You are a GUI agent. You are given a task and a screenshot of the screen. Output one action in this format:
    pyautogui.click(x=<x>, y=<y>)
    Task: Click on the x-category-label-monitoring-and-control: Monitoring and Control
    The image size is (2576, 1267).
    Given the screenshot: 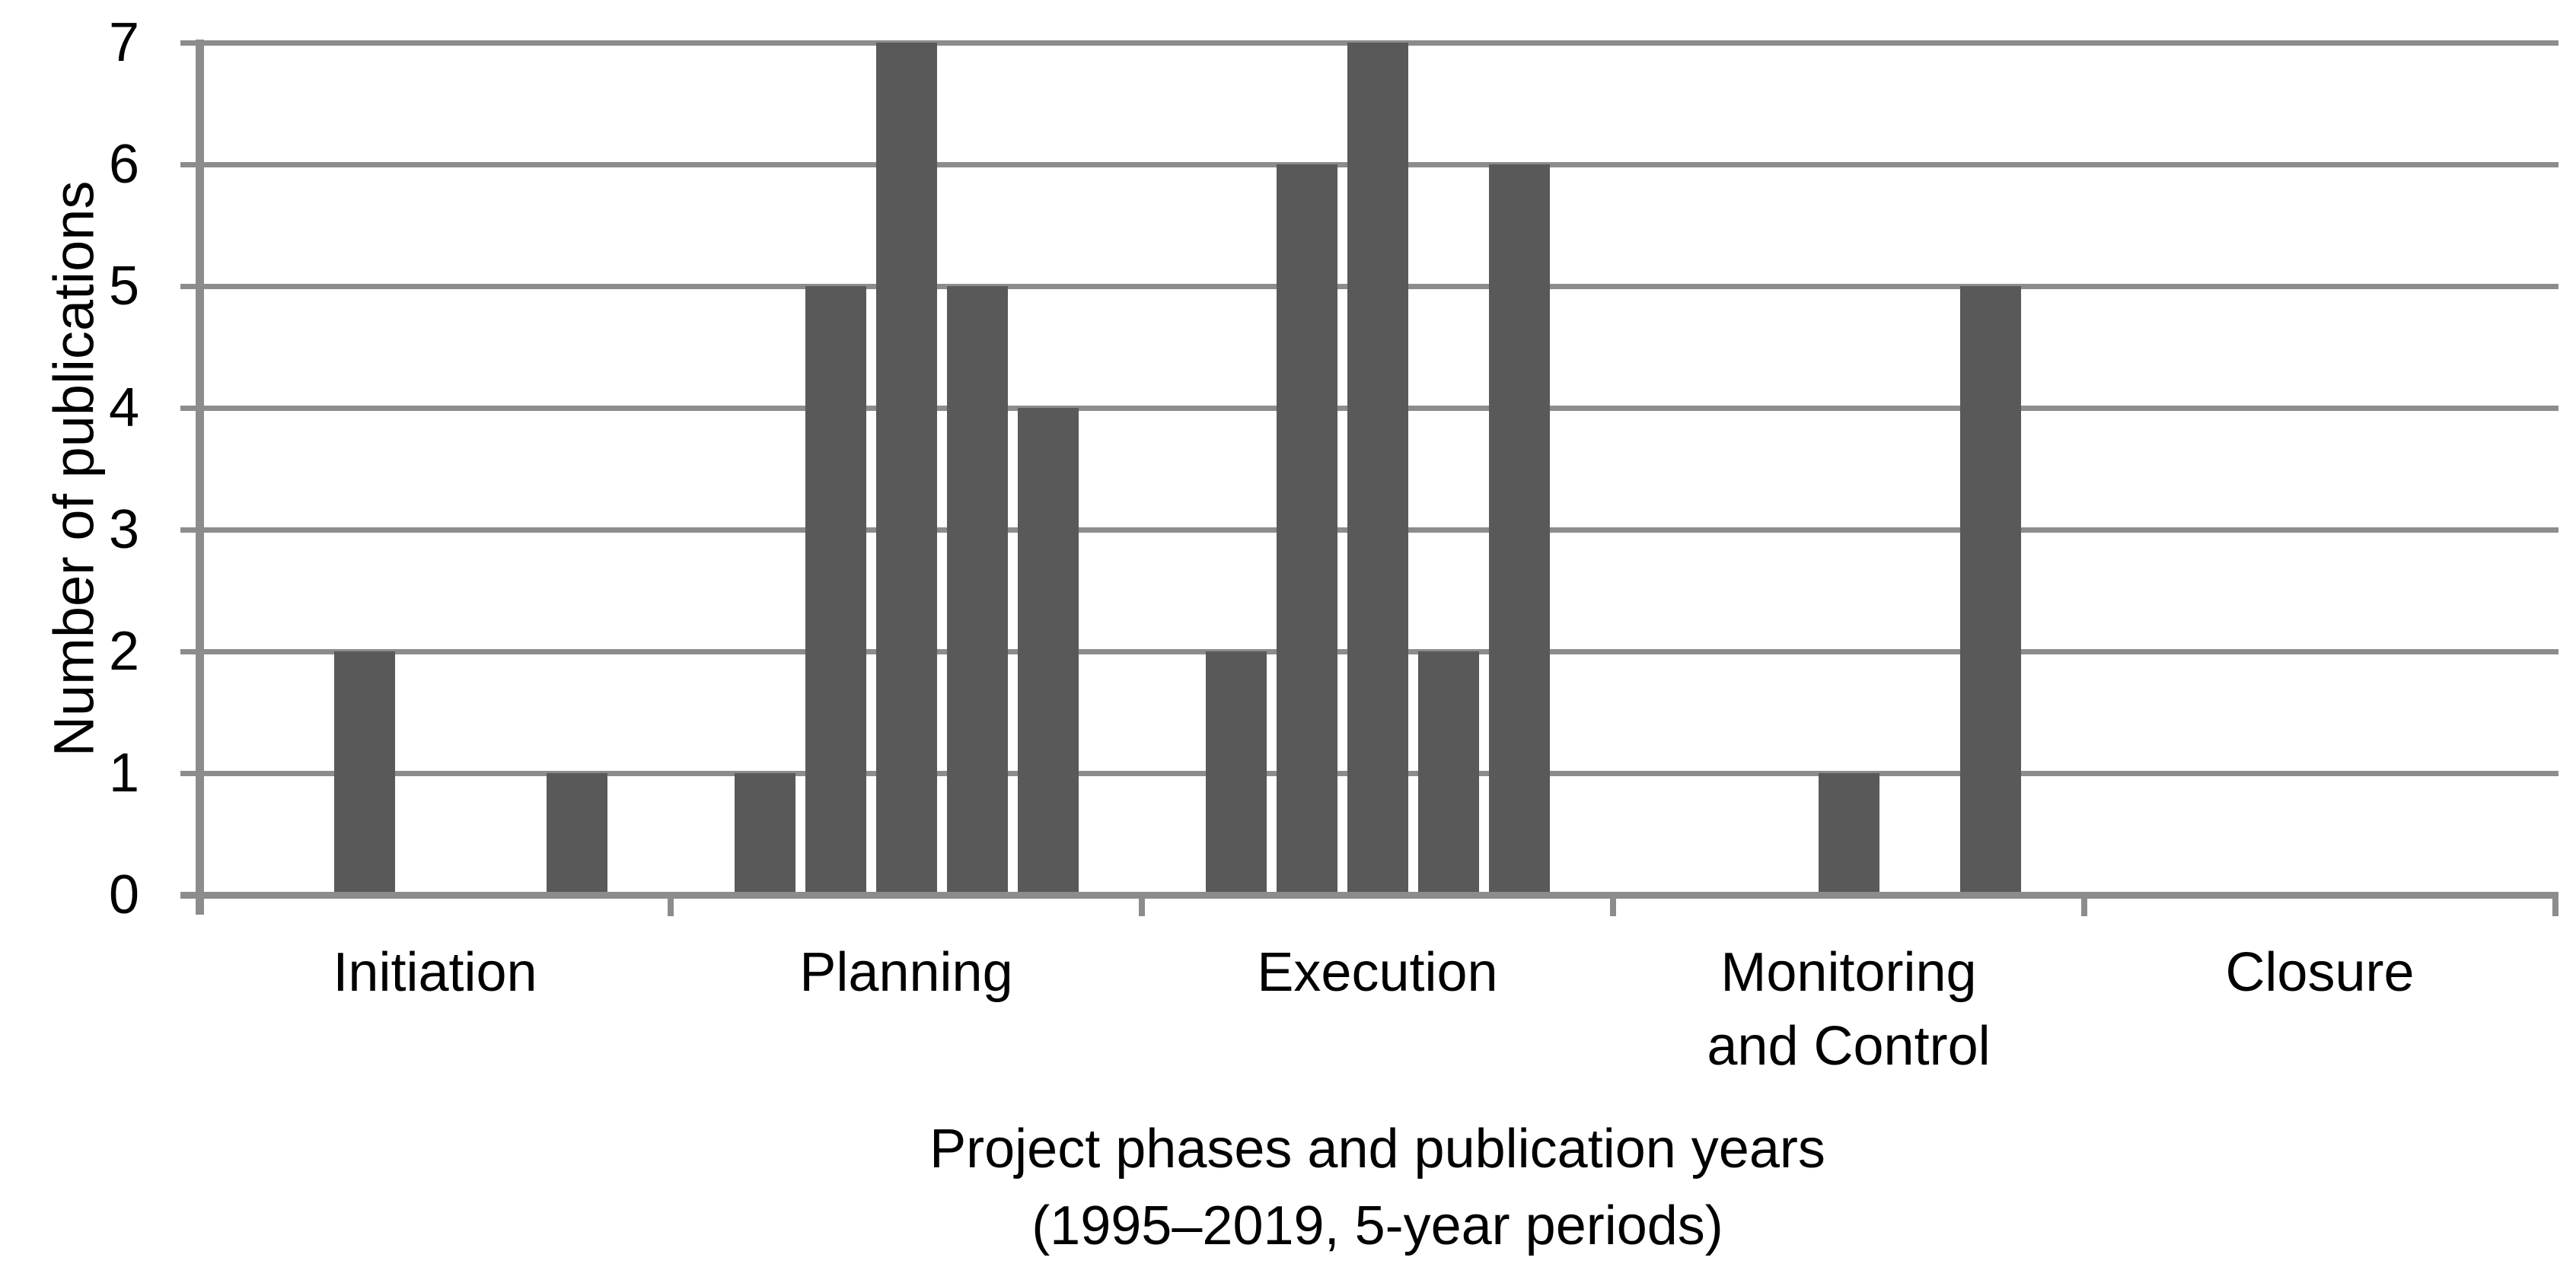 What is the action you would take?
    pyautogui.click(x=1848, y=1010)
    